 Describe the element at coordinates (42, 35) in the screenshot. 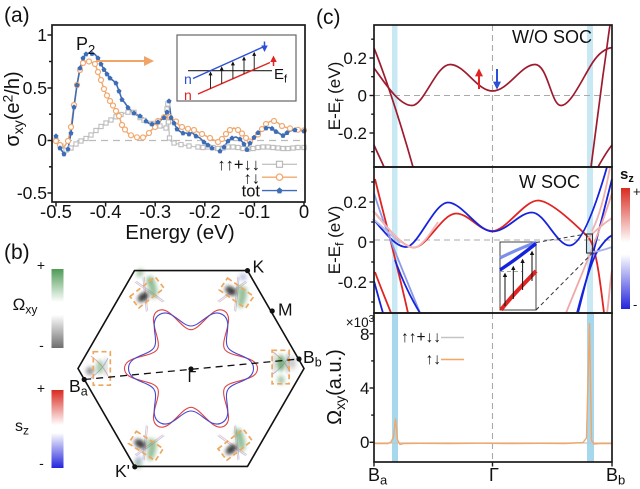

I see `svg-text: 1` at that location.